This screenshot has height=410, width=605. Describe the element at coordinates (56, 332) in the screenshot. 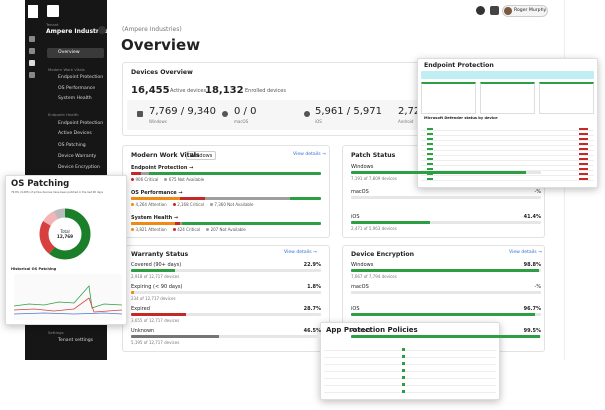

I see `nav-section: Settings` at that location.